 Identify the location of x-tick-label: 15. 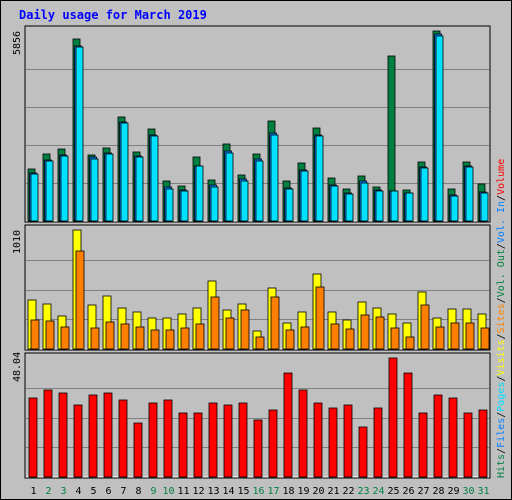
(243, 491).